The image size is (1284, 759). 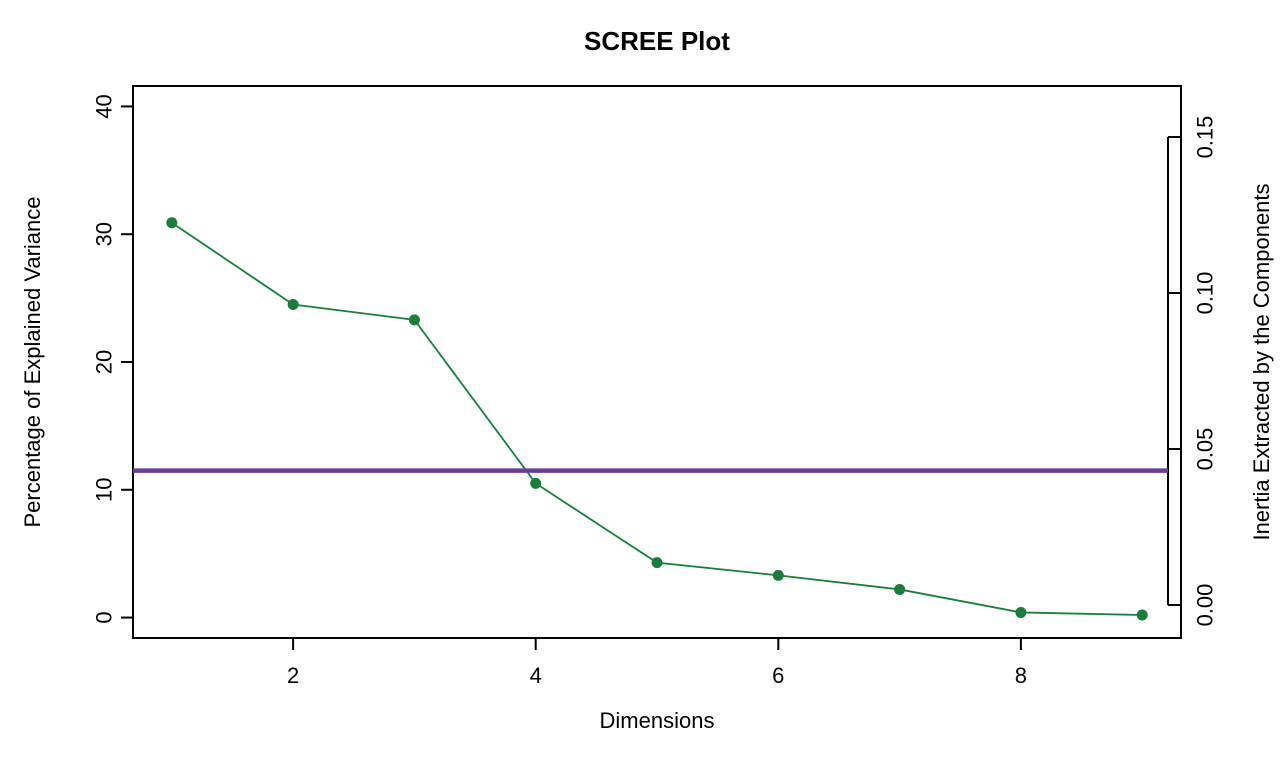 What do you see at coordinates (1205, 605) in the screenshot?
I see `right-axis-tick-label: 0.00` at bounding box center [1205, 605].